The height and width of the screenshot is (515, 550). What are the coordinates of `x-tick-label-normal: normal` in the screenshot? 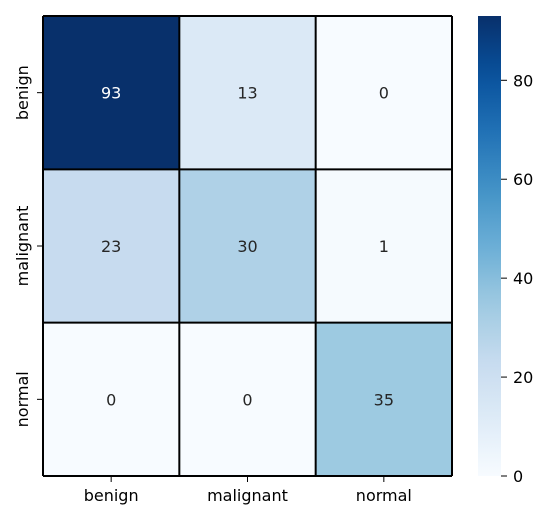 It's located at (384, 495).